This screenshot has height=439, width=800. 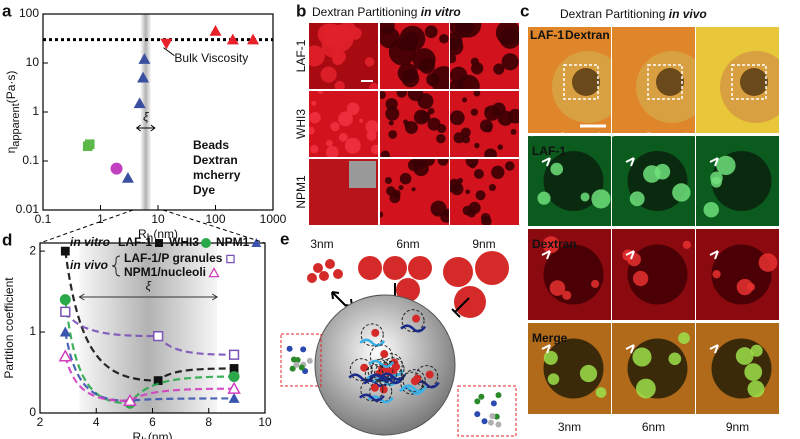 What do you see at coordinates (458, 272) in the screenshot?
I see `probe-large` at bounding box center [458, 272].